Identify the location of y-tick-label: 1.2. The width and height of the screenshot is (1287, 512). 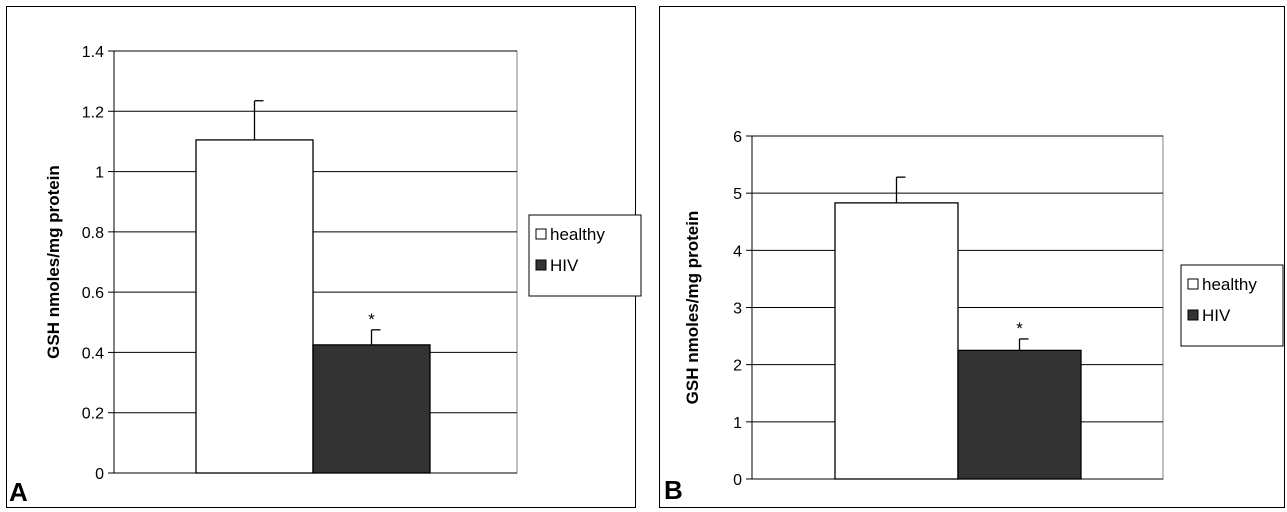
(93, 112).